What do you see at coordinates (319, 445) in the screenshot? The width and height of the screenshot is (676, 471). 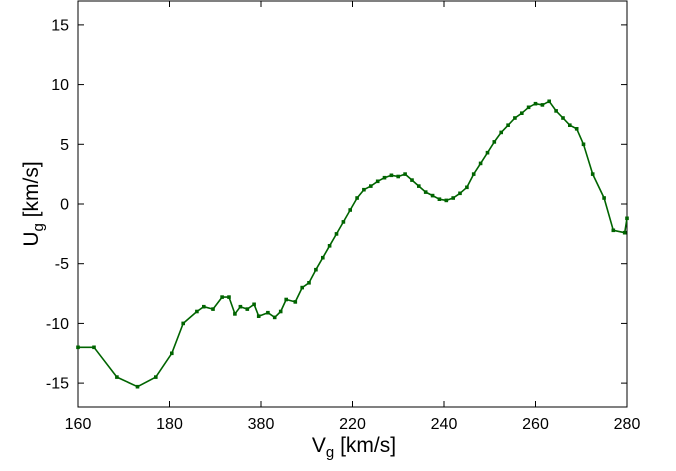 I see `x-axis-label-main: V` at bounding box center [319, 445].